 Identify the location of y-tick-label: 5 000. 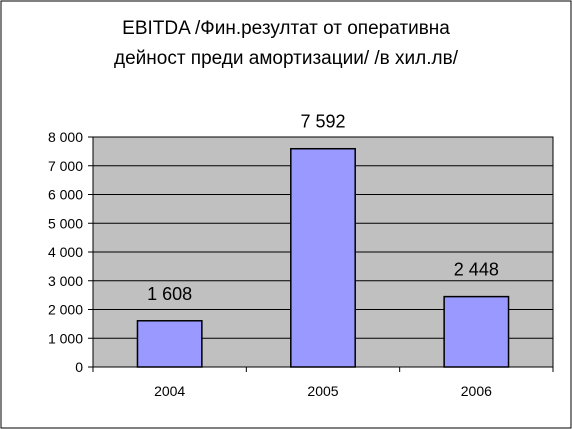
(65, 223).